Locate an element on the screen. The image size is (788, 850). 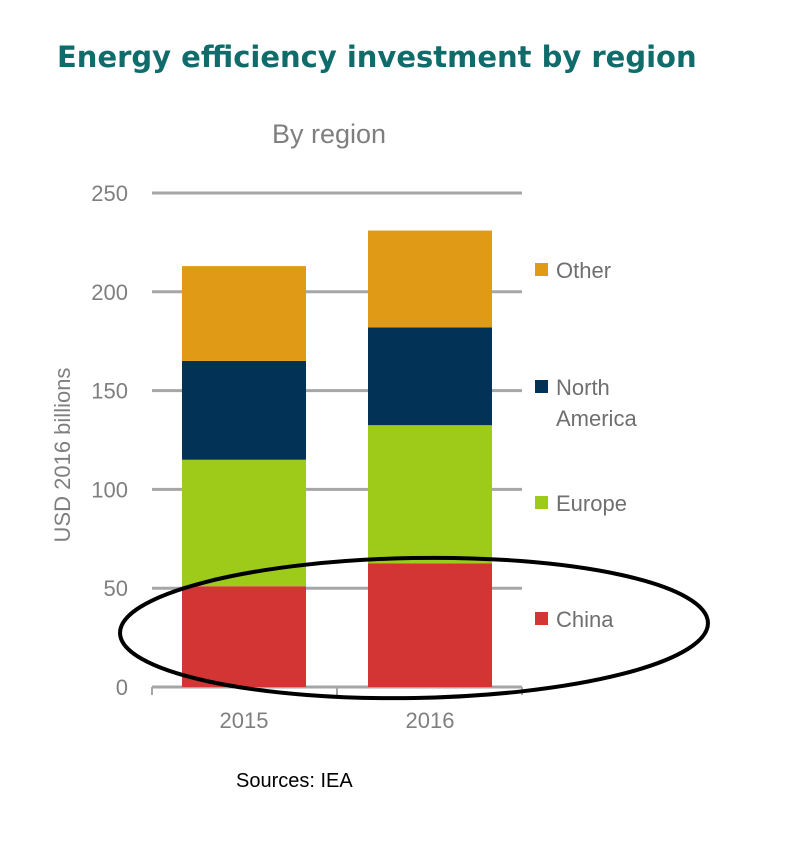
y-tick-label: 200 is located at coordinates (109, 292).